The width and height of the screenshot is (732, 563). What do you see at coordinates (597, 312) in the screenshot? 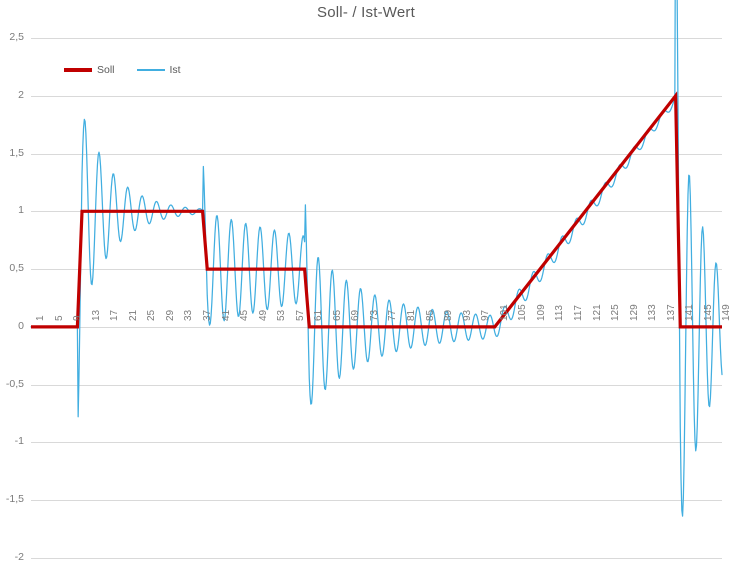
I see `x-axis-tick-label: 121` at bounding box center [597, 312].